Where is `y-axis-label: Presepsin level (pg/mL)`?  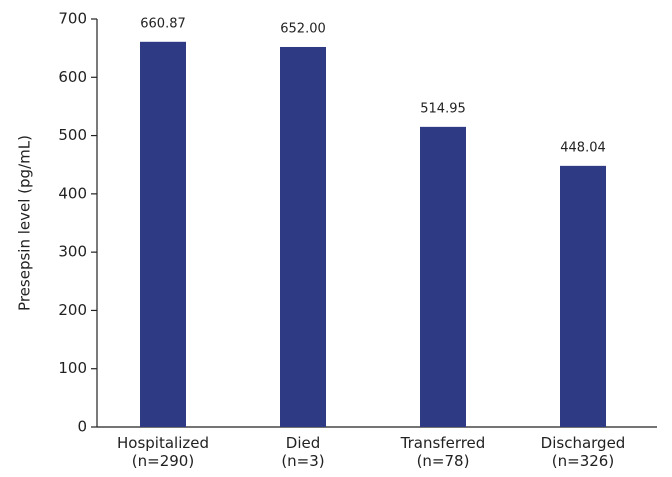
y-axis-label: Presepsin level (pg/mL) is located at coordinates (25, 223).